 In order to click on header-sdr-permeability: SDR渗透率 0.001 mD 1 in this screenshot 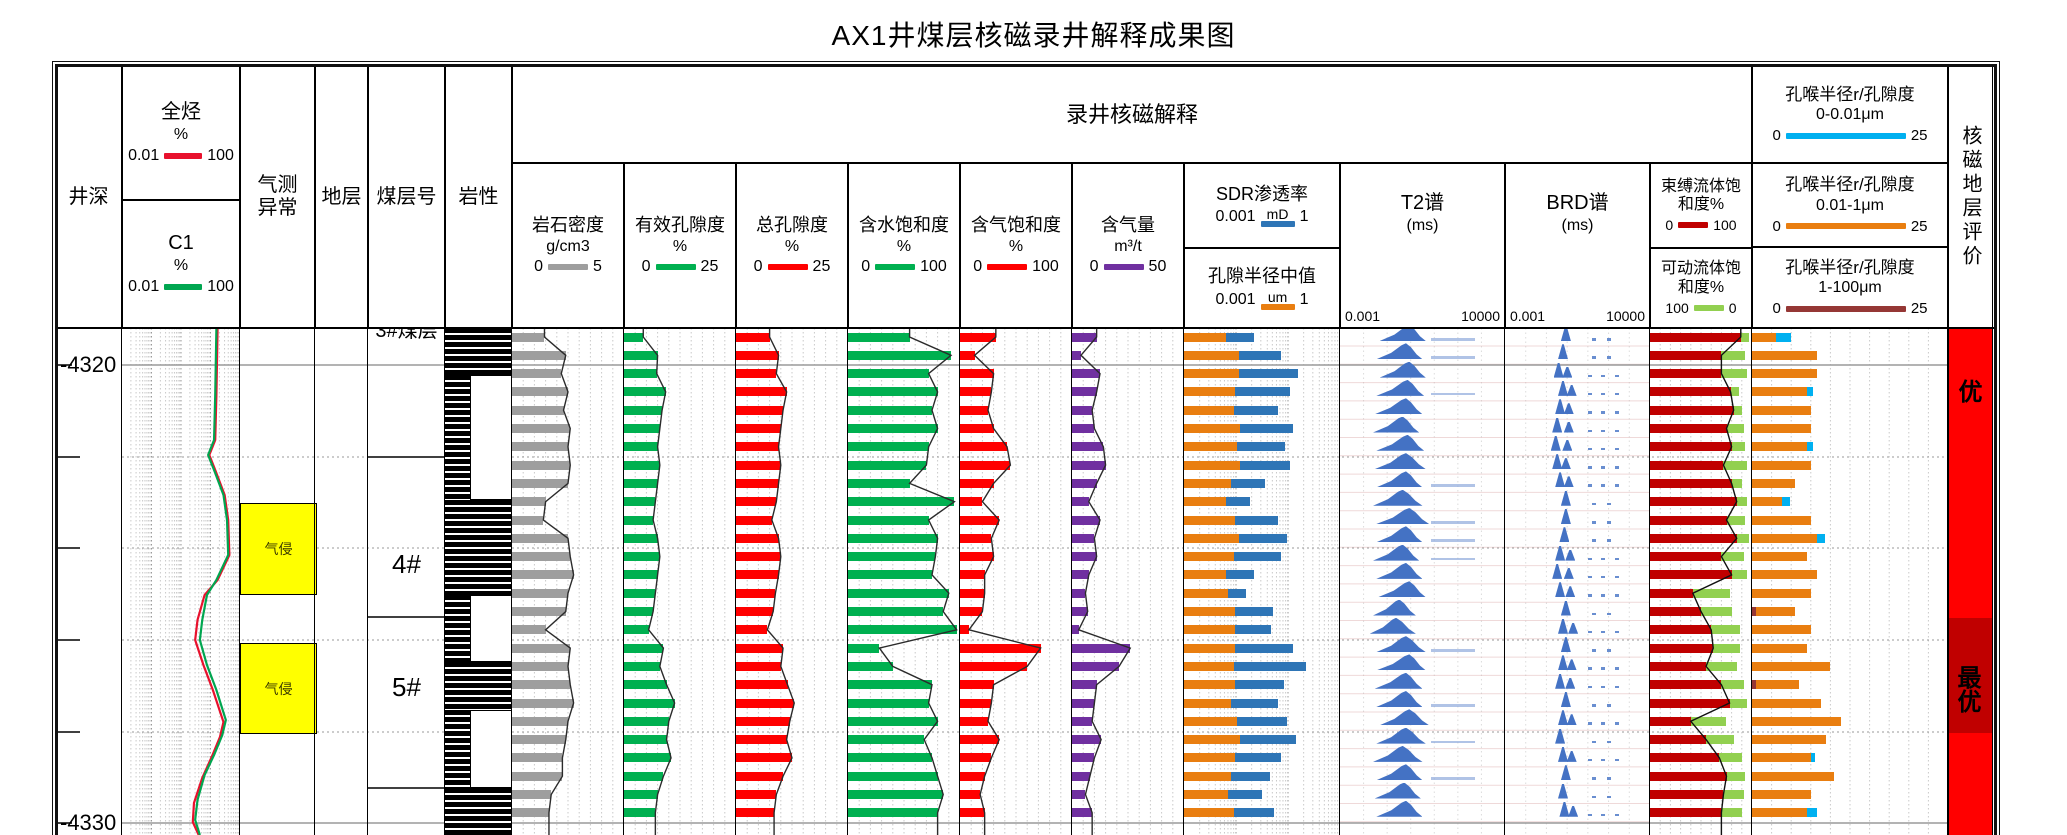, I will do `click(1262, 205)`.